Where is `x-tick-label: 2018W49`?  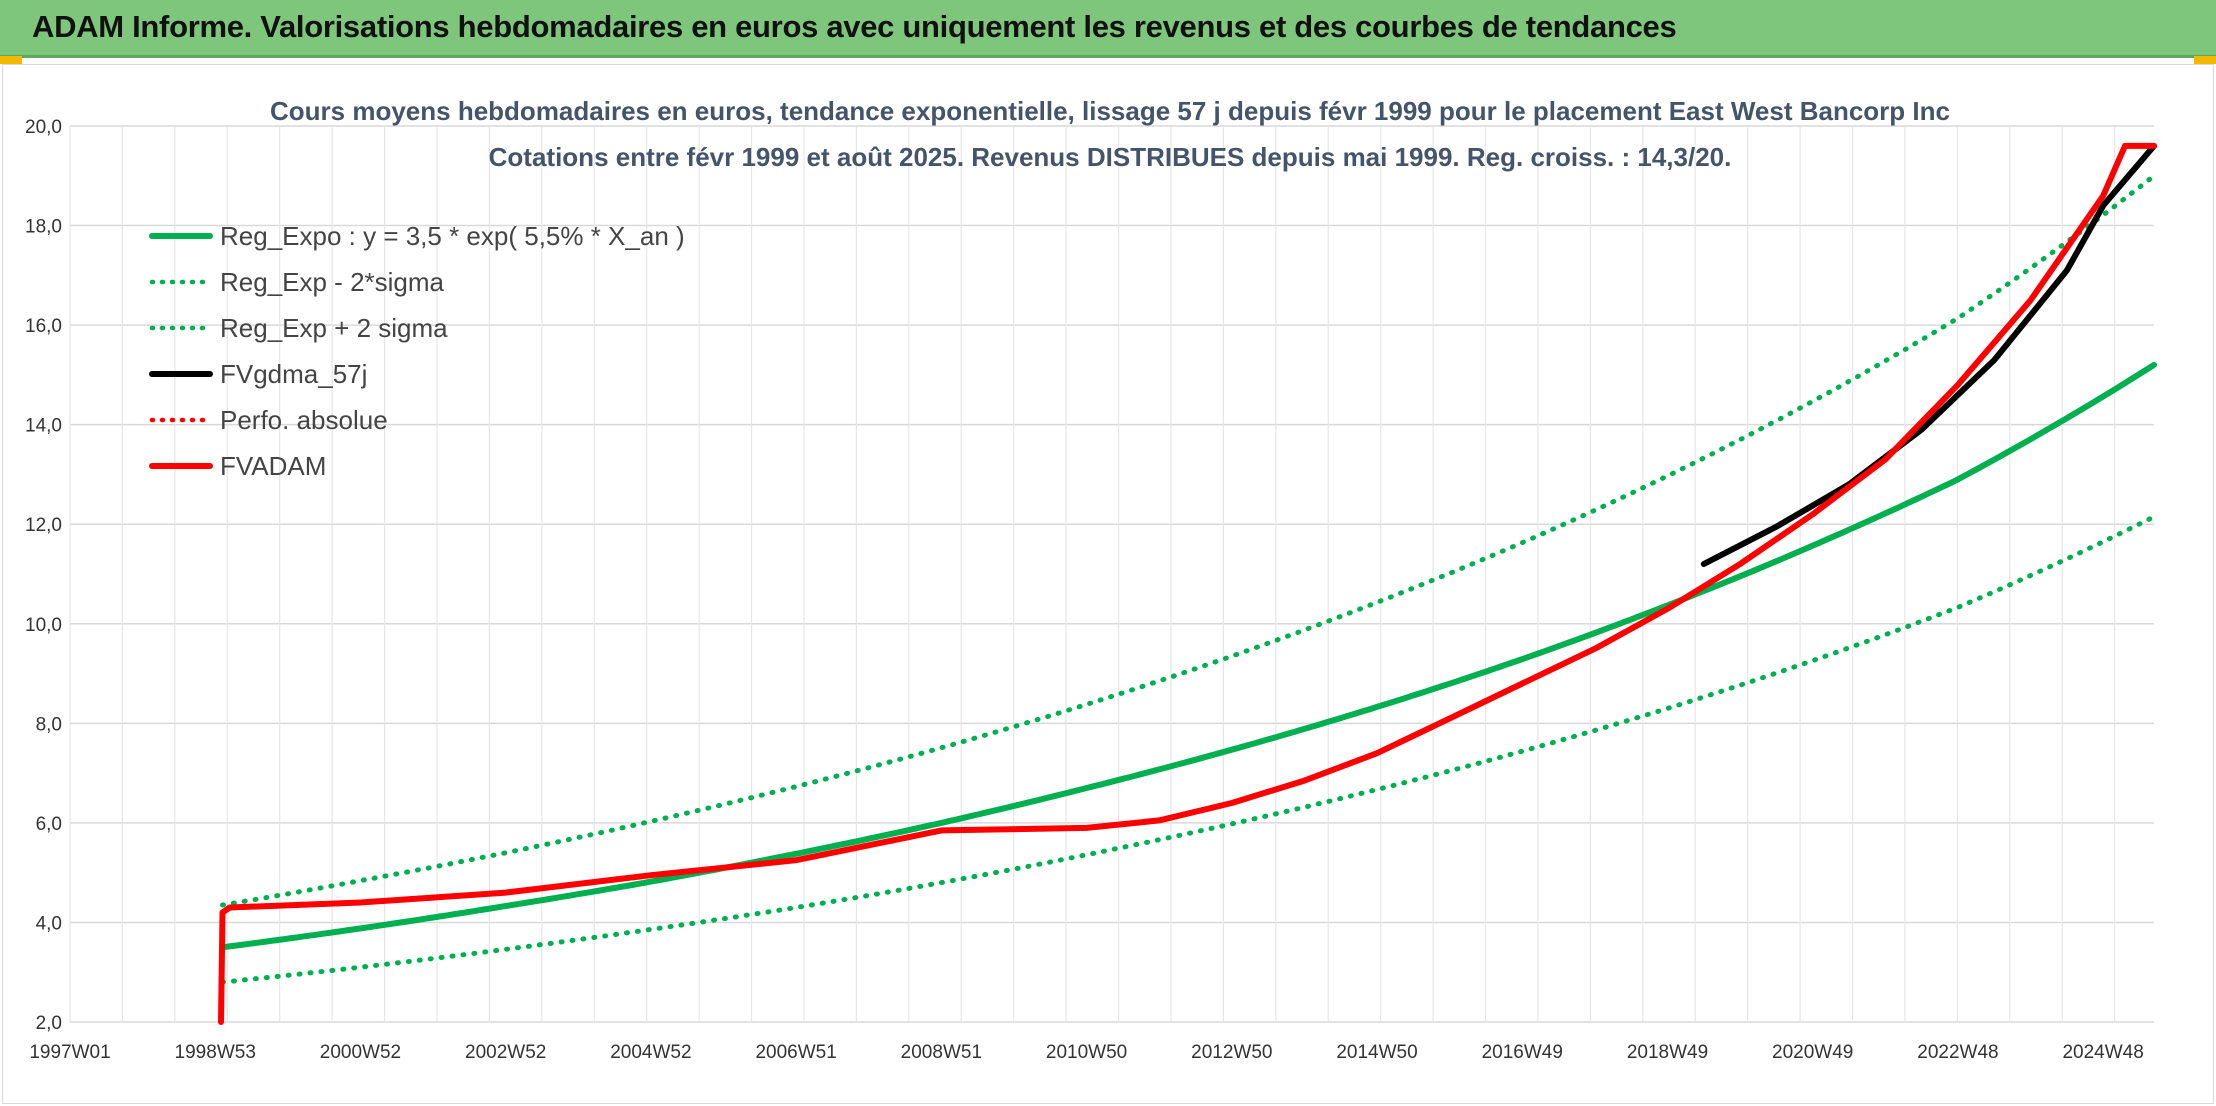 x-tick-label: 2018W49 is located at coordinates (1667, 1052).